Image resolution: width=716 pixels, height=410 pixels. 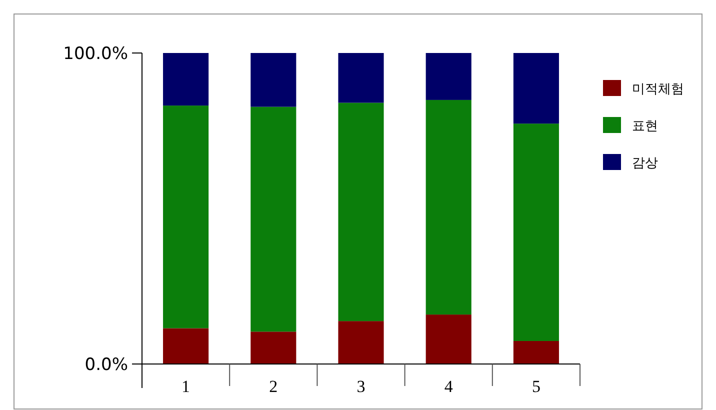 What do you see at coordinates (449, 386) in the screenshot?
I see `x-tick-label: 4` at bounding box center [449, 386].